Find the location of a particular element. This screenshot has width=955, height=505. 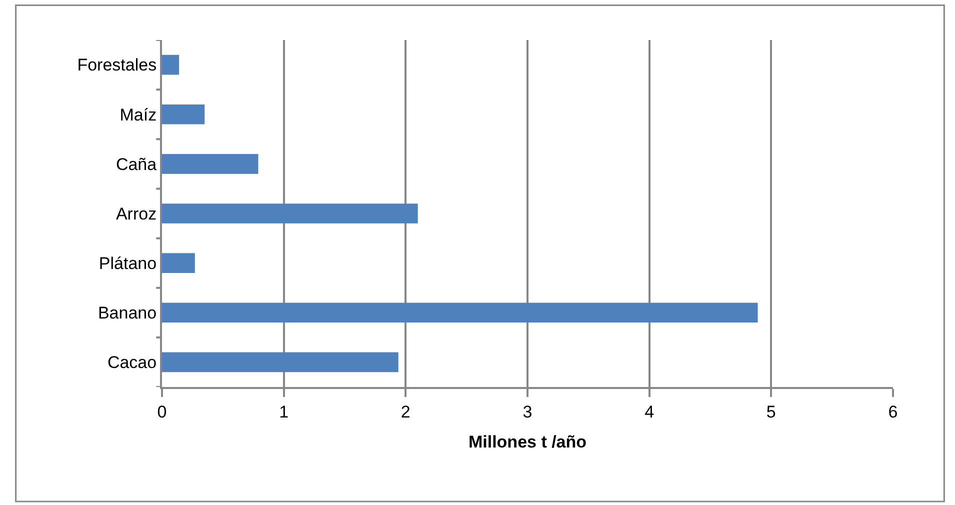

x-tick-label: 6 is located at coordinates (893, 412).